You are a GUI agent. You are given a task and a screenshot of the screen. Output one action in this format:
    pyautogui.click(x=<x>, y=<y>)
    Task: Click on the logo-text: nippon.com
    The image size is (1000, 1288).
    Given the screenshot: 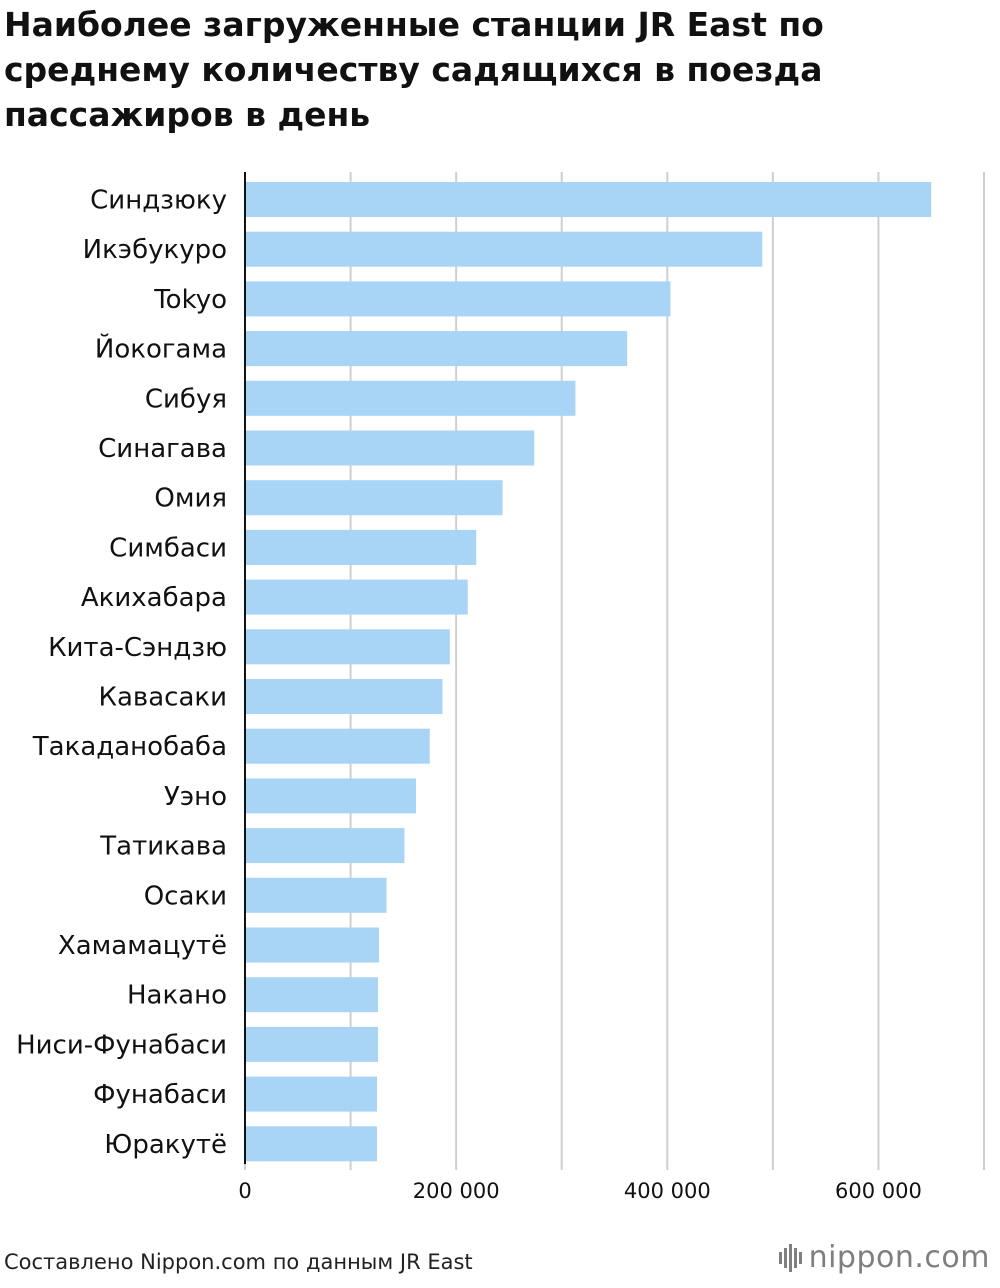 What is the action you would take?
    pyautogui.click(x=899, y=1257)
    